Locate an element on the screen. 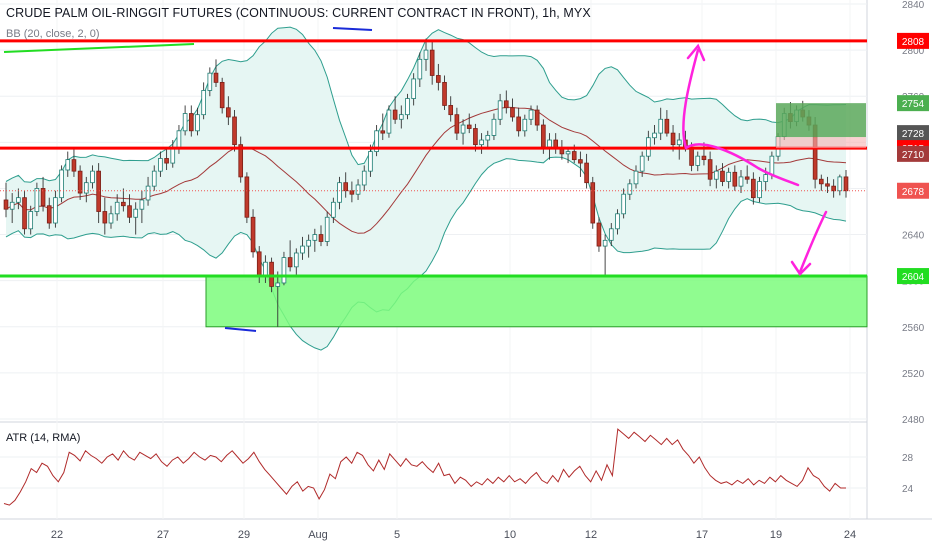 This screenshot has width=932, height=550. down-arrow-drawing is located at coordinates (809, 243).